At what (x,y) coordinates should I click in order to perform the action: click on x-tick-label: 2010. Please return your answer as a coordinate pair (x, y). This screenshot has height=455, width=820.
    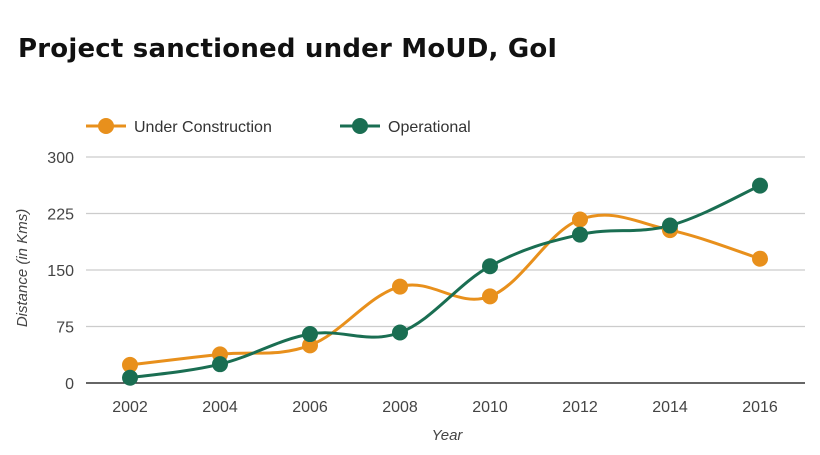
    Looking at the image, I should click on (490, 407).